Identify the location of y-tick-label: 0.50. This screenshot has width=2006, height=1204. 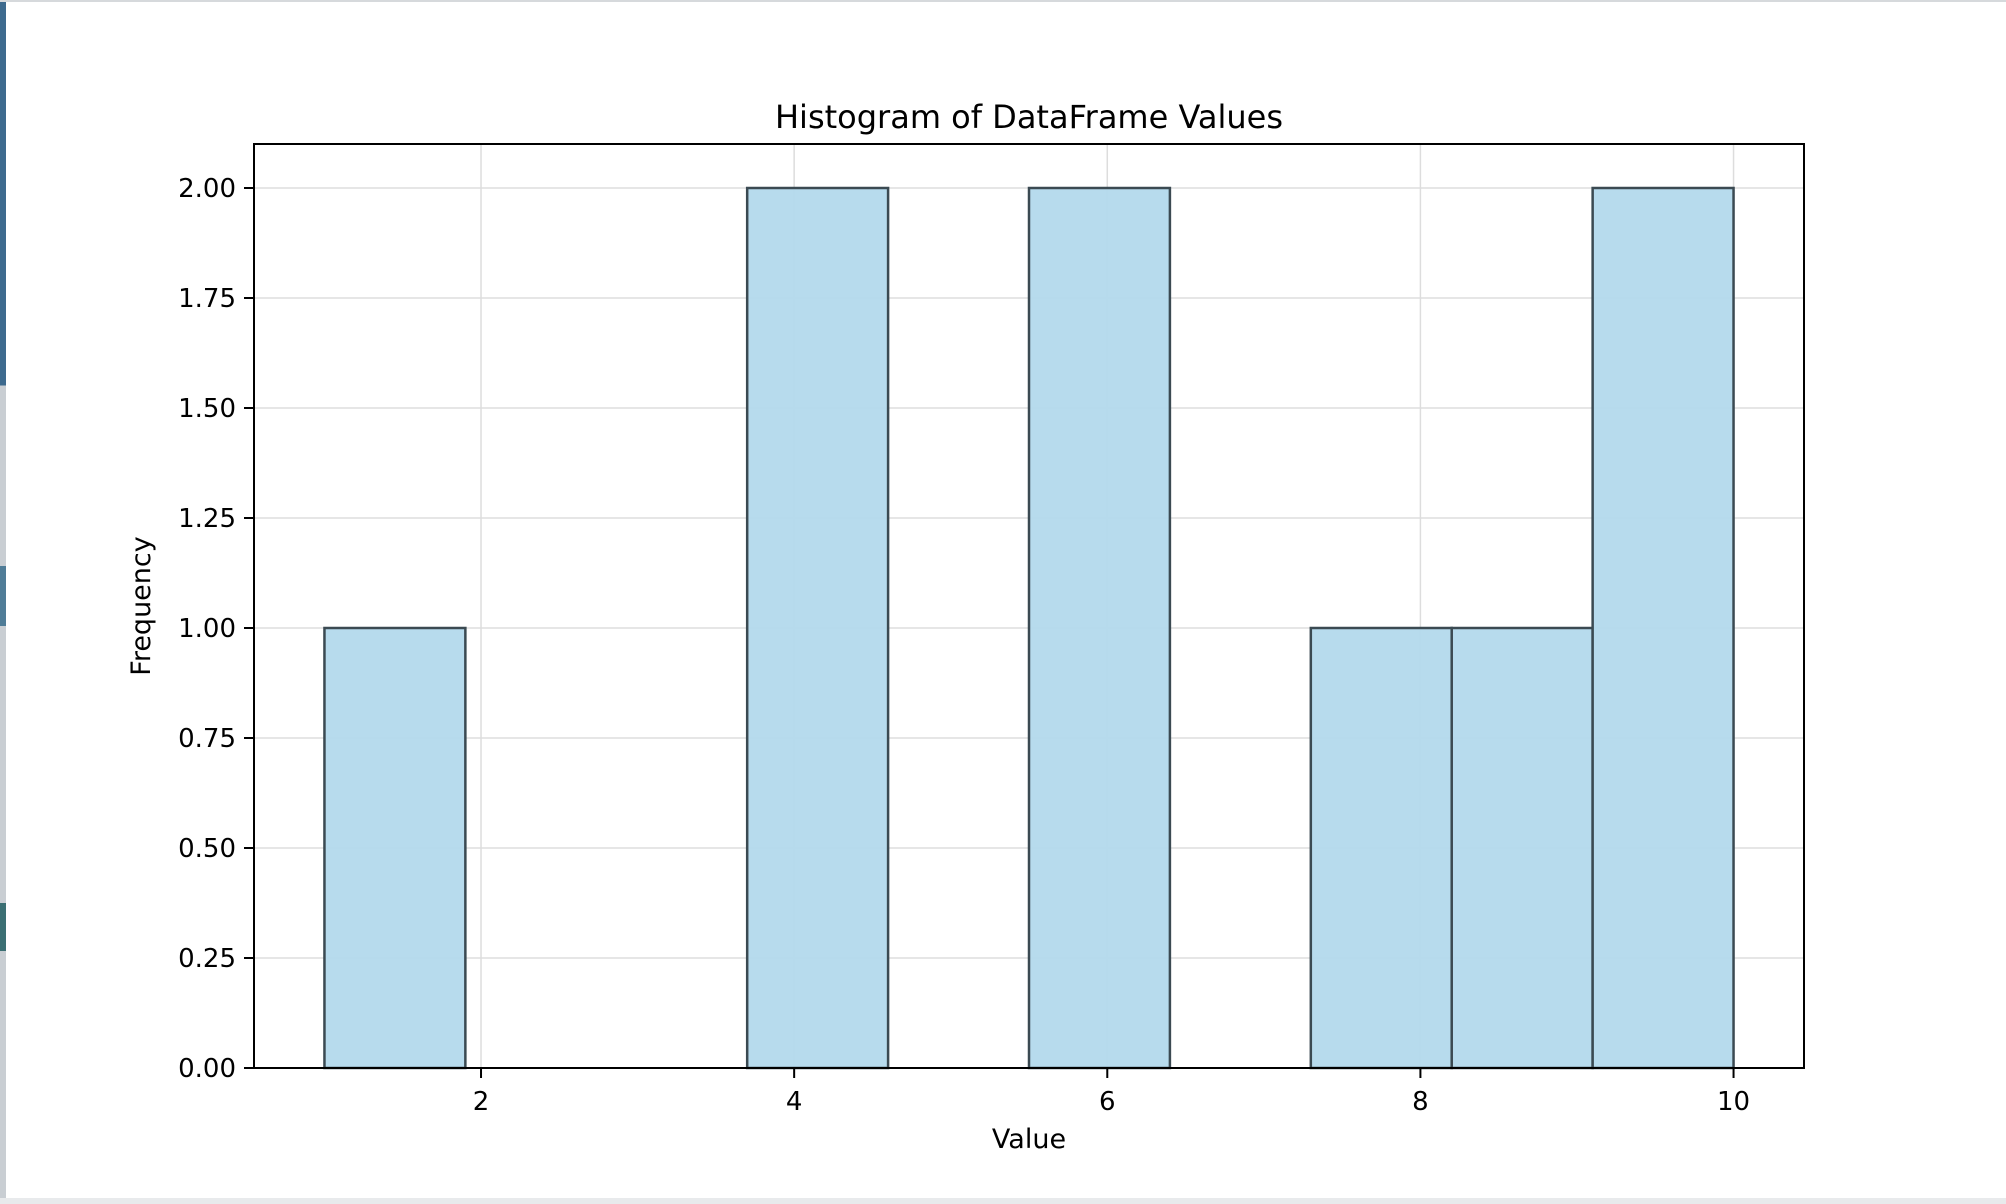
(207, 849).